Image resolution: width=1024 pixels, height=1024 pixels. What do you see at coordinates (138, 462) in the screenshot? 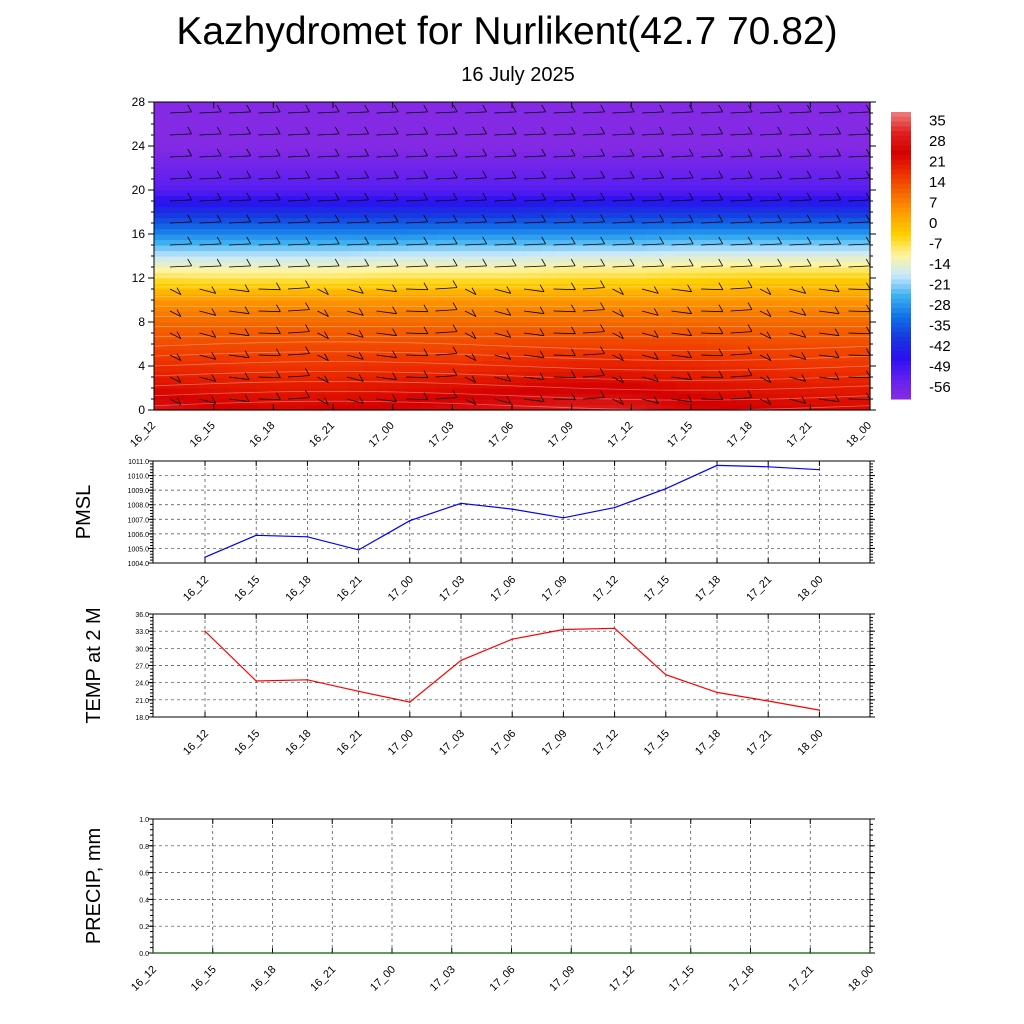
I see `ytick-label: 1011.0` at bounding box center [138, 462].